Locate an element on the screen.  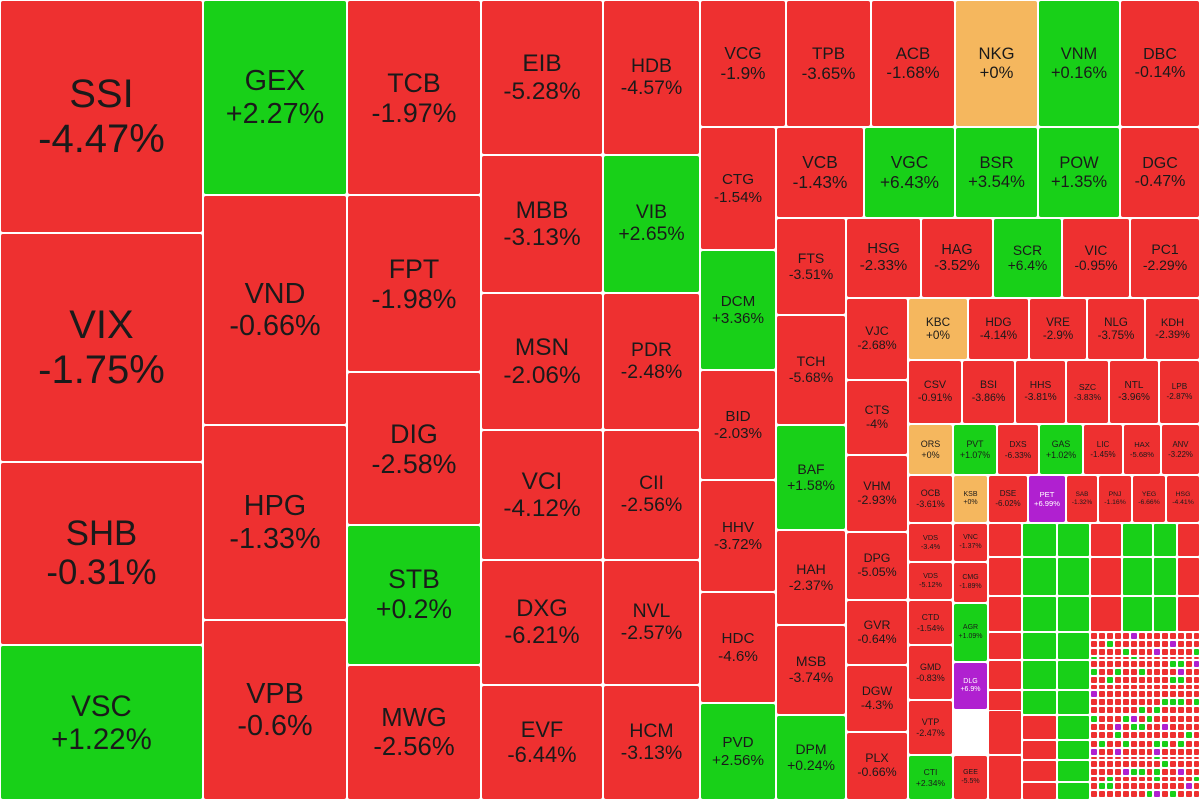
heatmap-tile-pow: POW +1.35% is located at coordinates (1079, 172).